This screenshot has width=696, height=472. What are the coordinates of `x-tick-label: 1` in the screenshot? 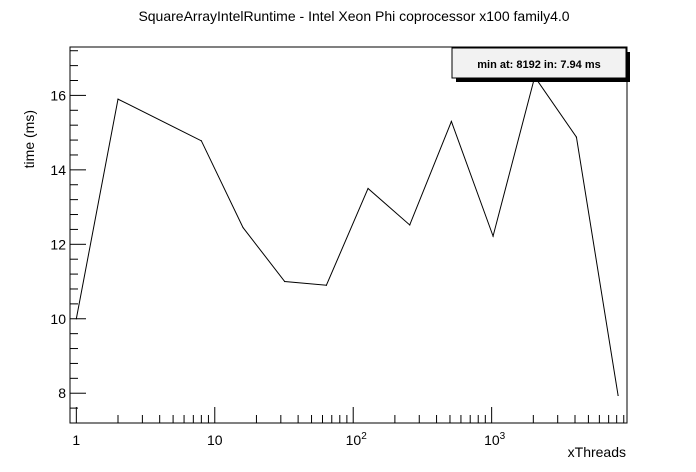 It's located at (76, 440).